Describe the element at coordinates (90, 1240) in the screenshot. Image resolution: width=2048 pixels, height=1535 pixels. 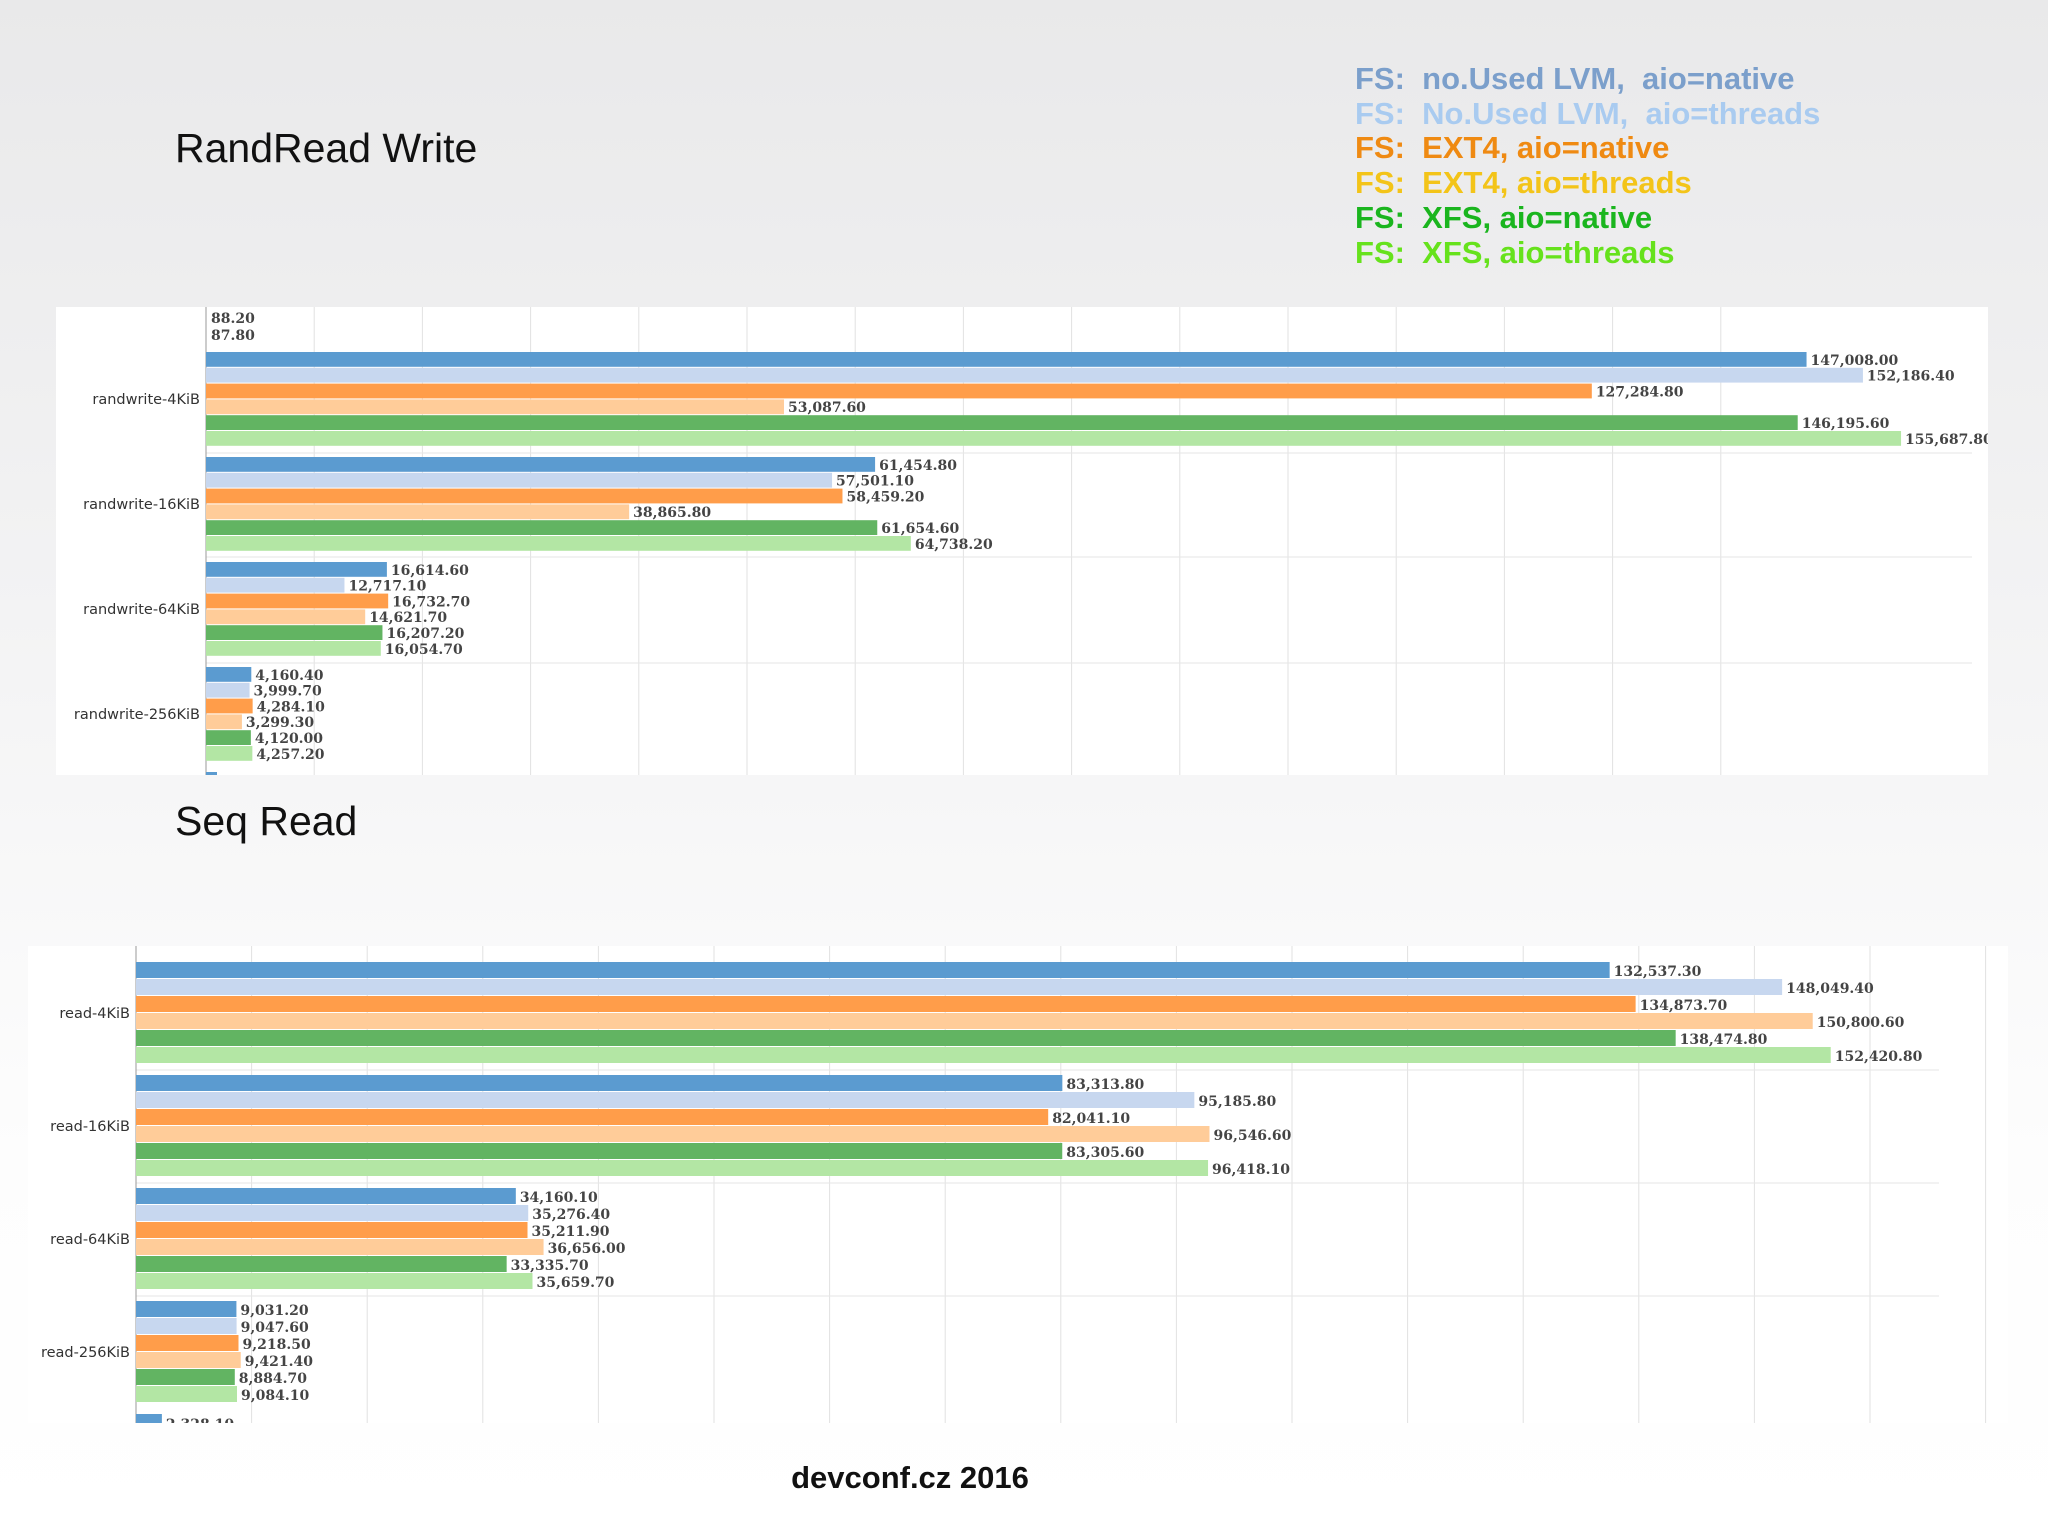
I see `category-label: read-64KiB` at that location.